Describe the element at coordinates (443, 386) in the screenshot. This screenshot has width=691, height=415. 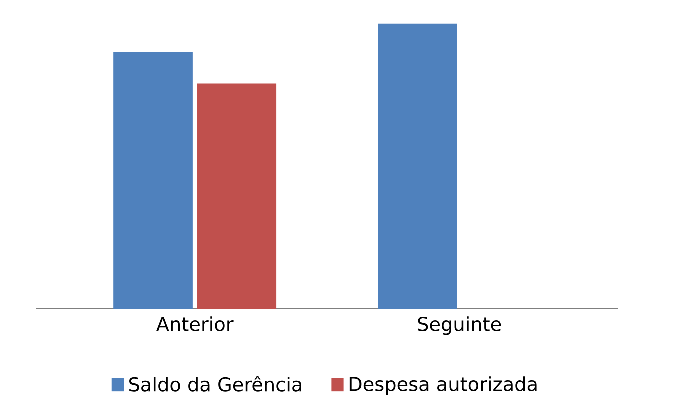
I see `legend-label: Despesa autorizada` at that location.